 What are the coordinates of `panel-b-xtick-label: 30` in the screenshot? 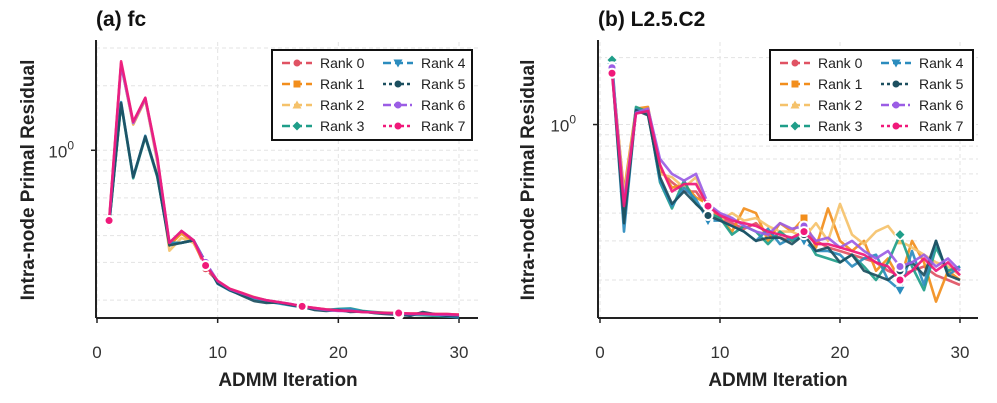 It's located at (960, 352).